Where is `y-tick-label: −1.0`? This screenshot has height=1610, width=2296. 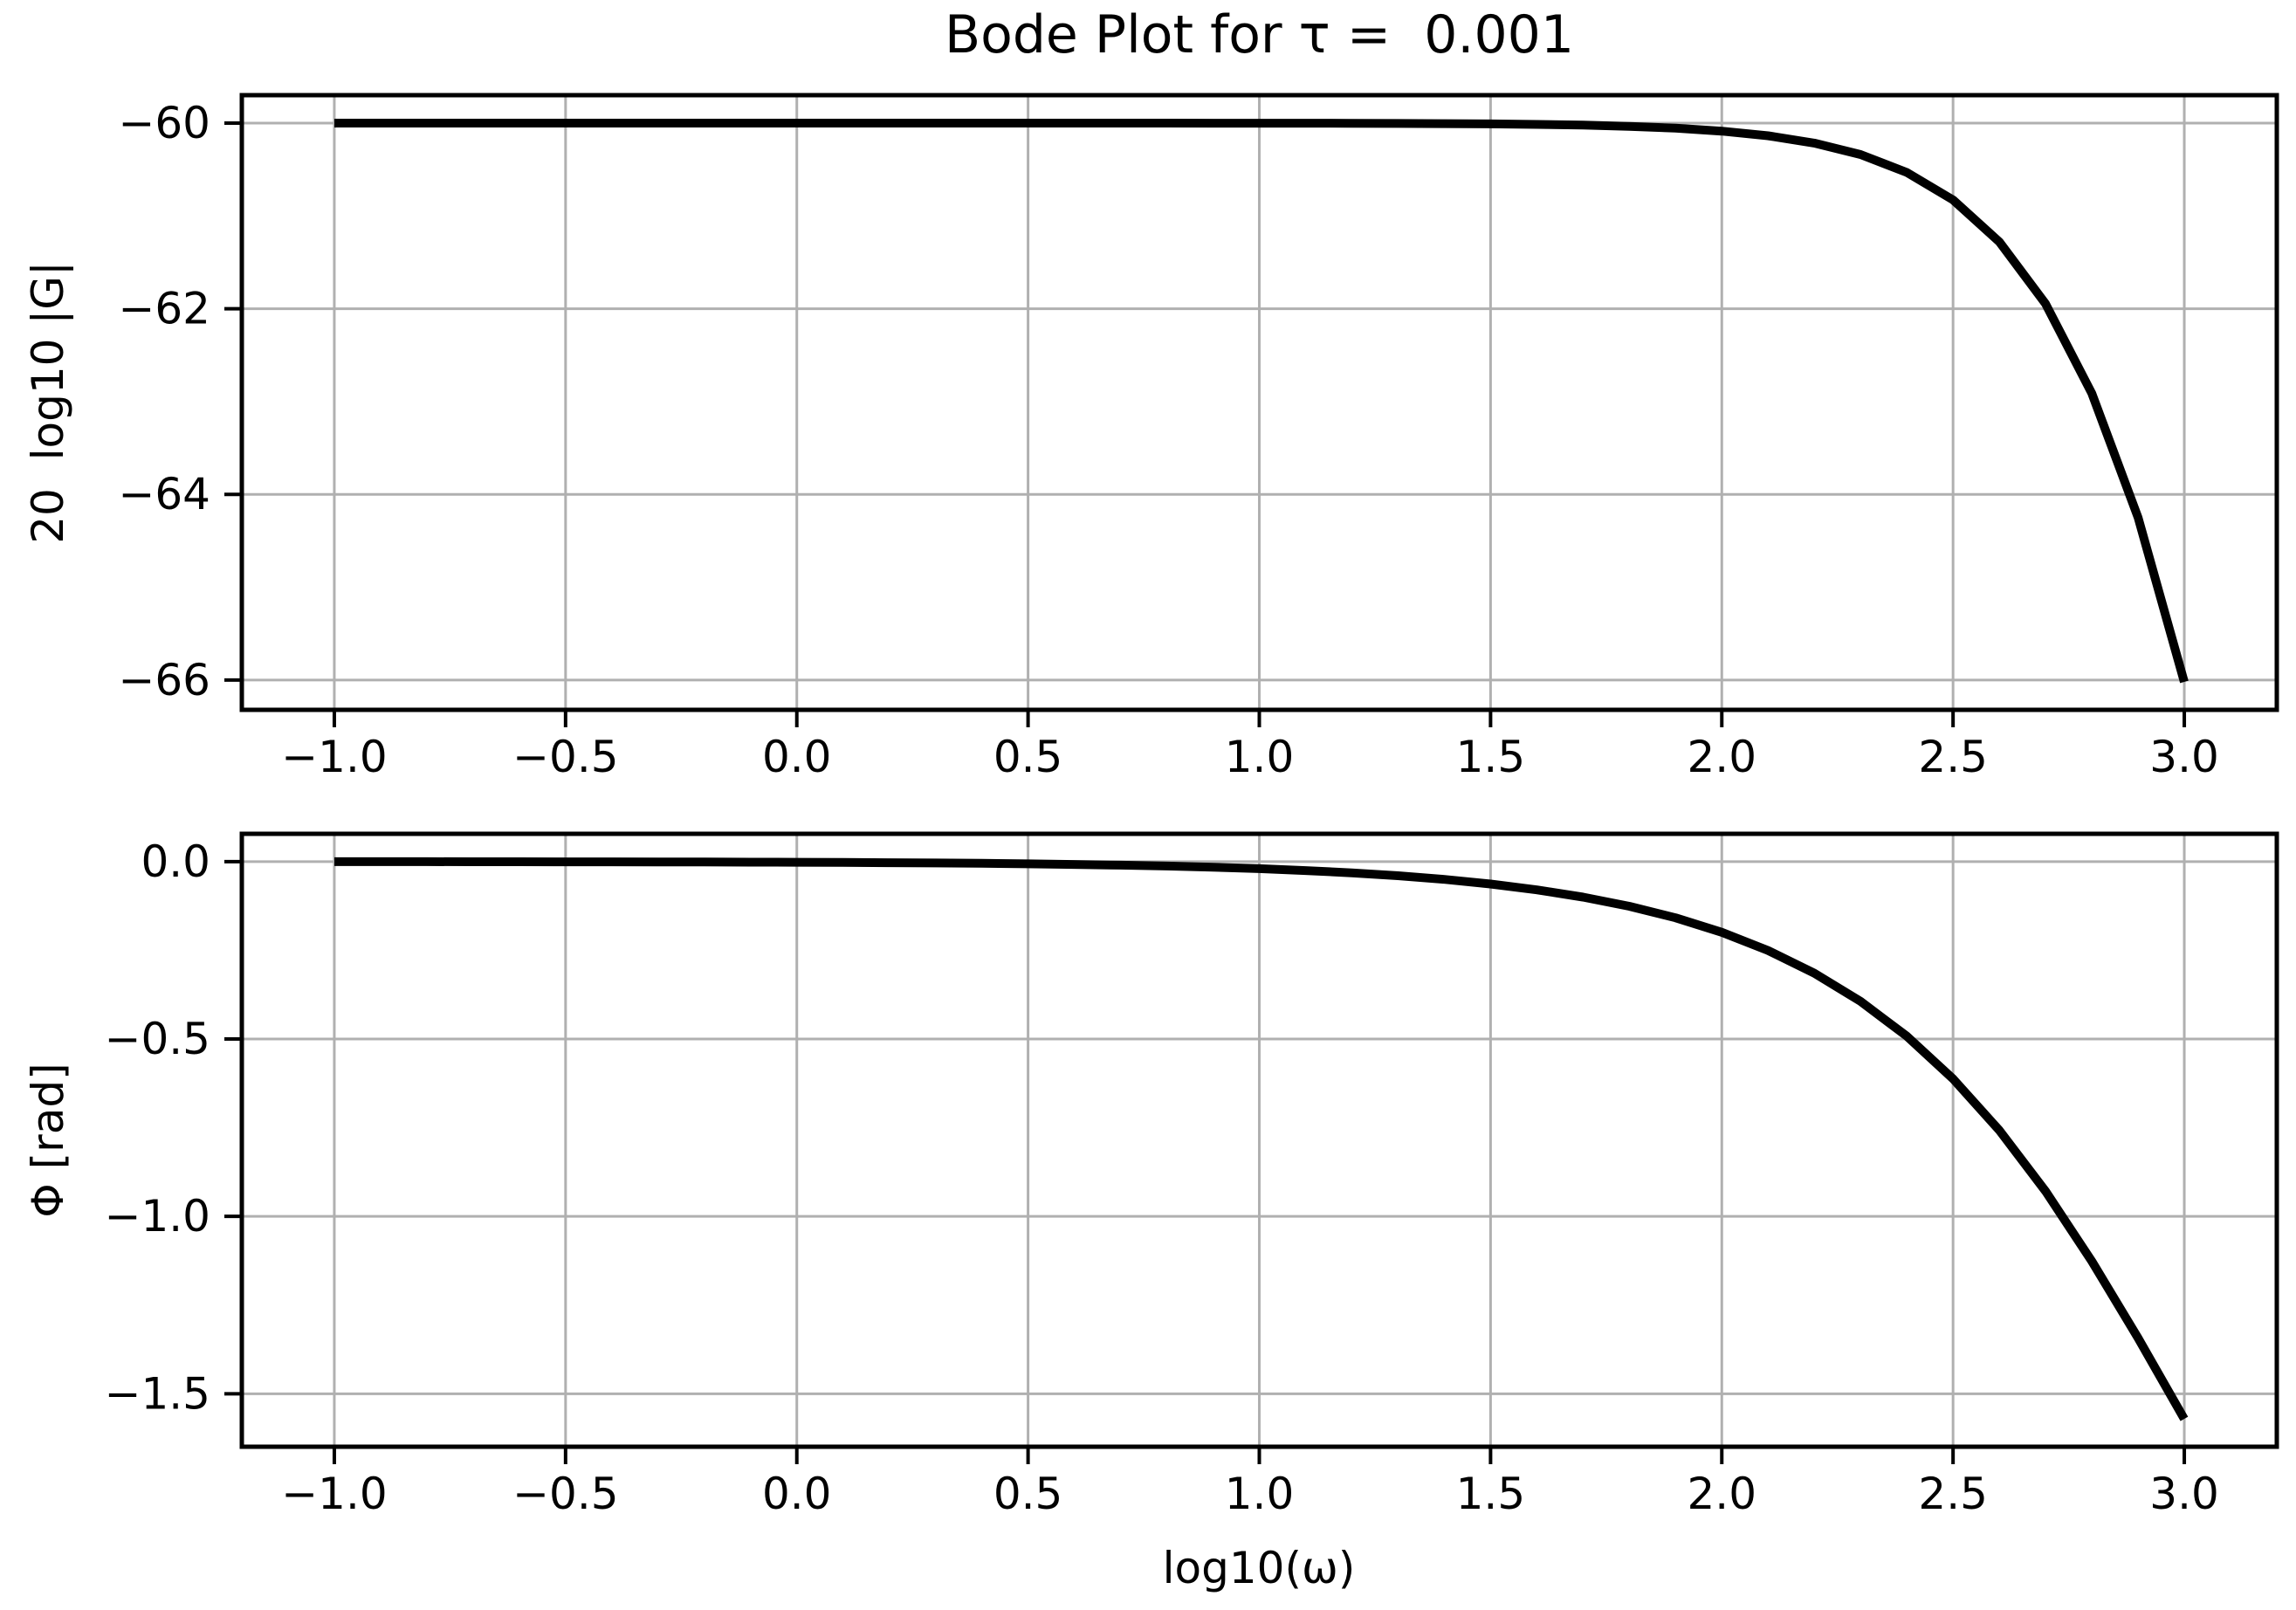
y-tick-label: −1.0 is located at coordinates (157, 1216).